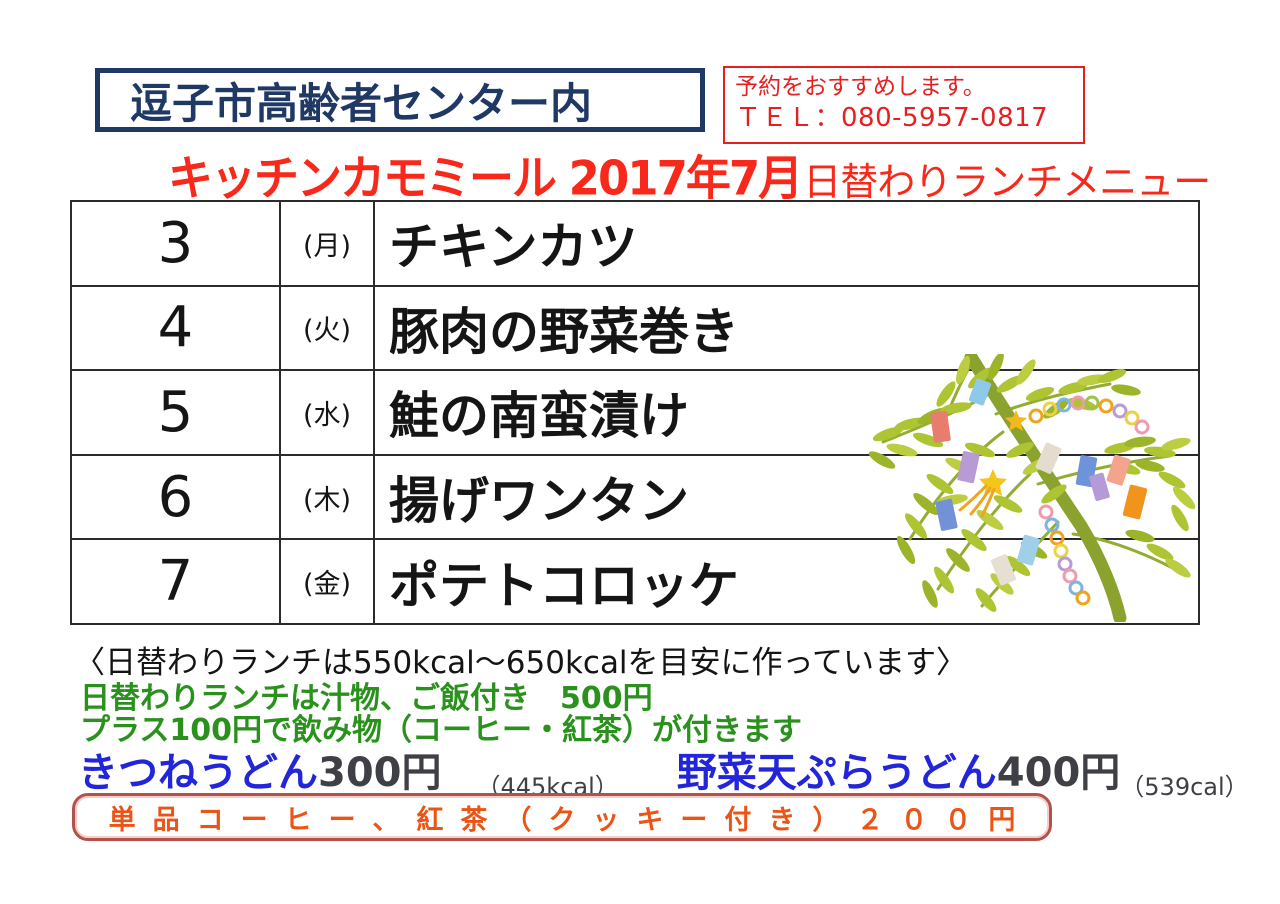 Image resolution: width=1280 pixels, height=904 pixels. Describe the element at coordinates (892, 117) in the screenshot. I see `phone-number: ＴＥＬ：080-5957-0817` at that location.